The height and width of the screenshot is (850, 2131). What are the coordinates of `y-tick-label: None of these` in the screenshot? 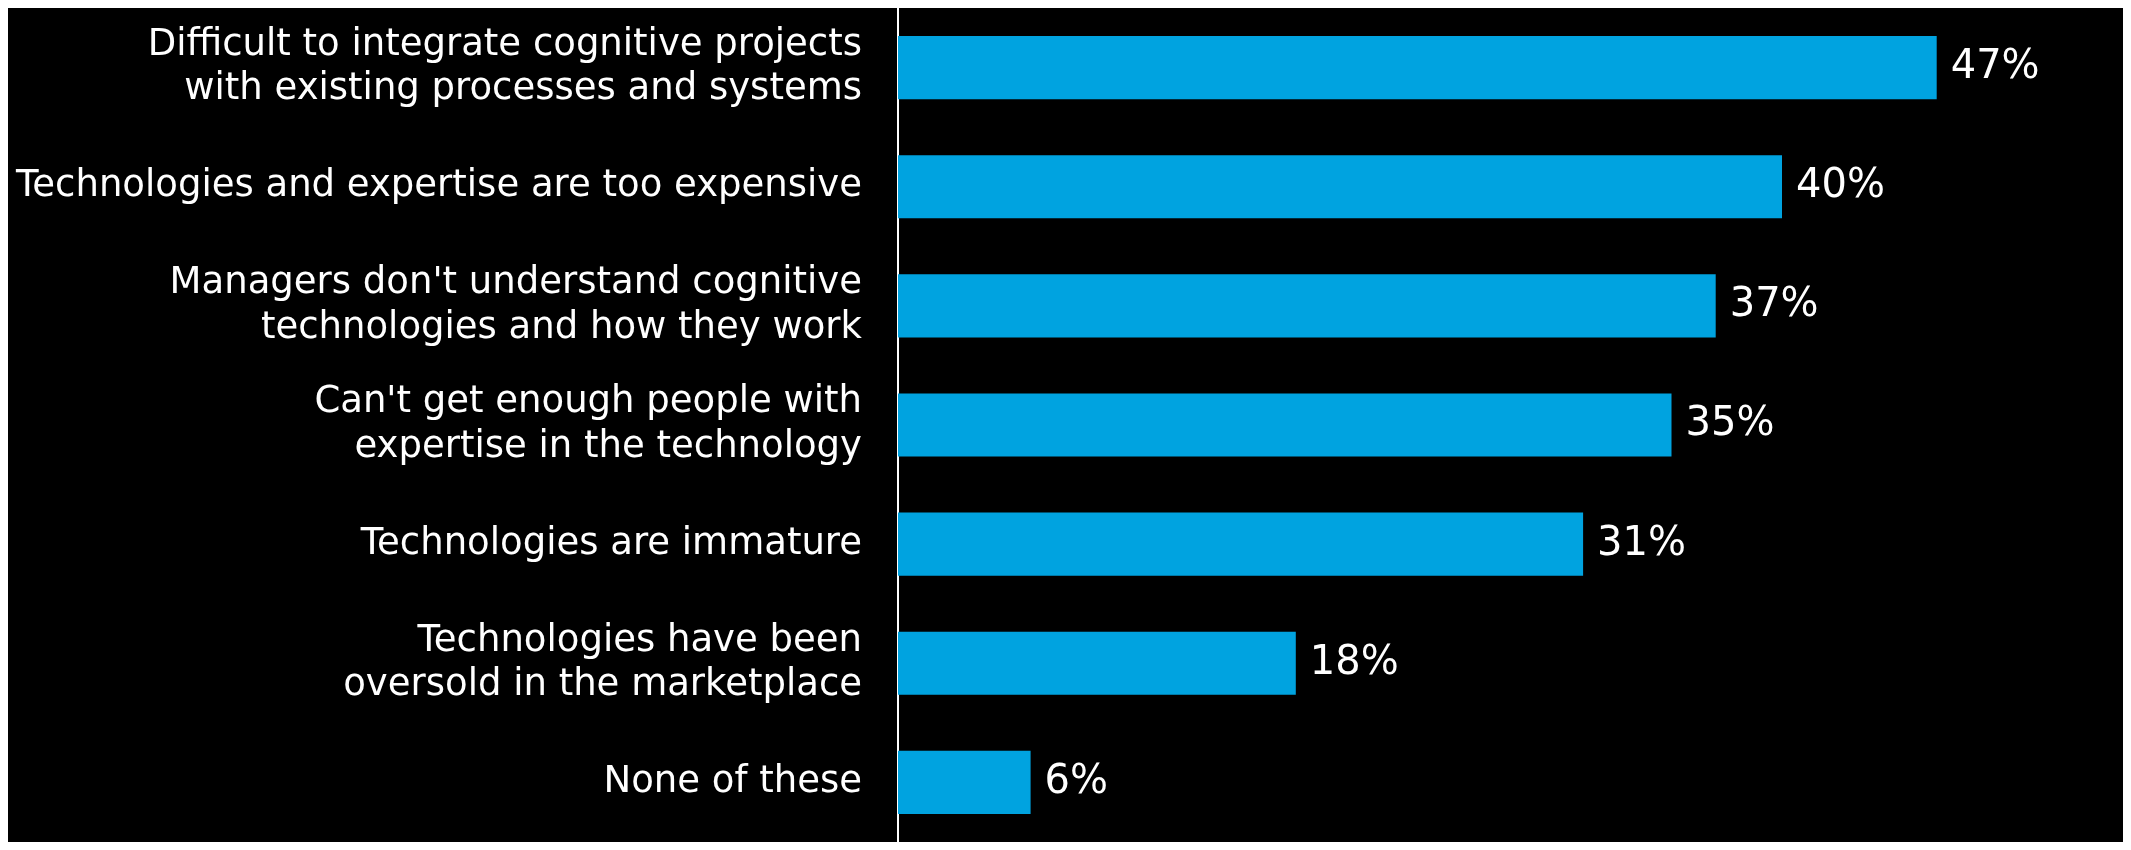 It's located at (732, 780).